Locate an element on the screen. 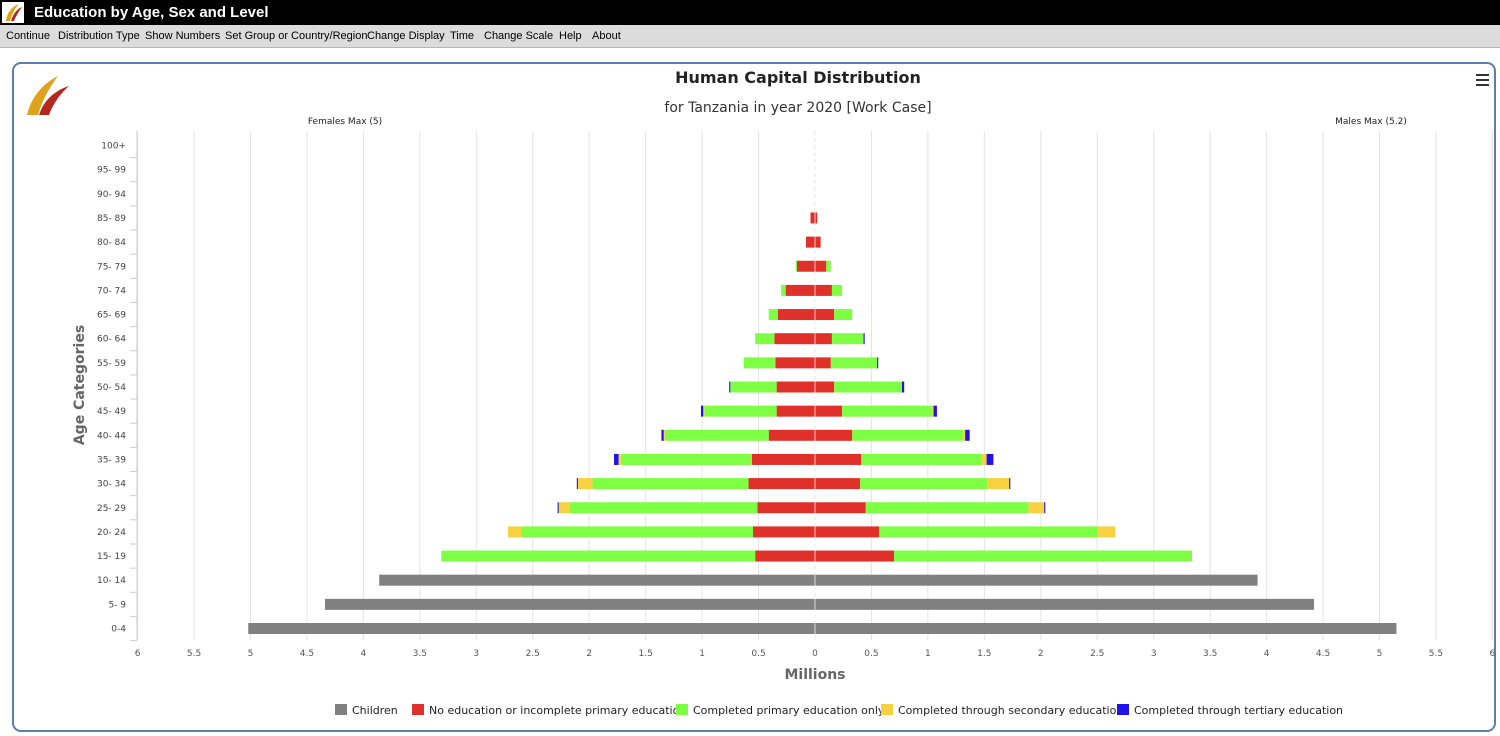  x-tick-label: 1 is located at coordinates (928, 654).